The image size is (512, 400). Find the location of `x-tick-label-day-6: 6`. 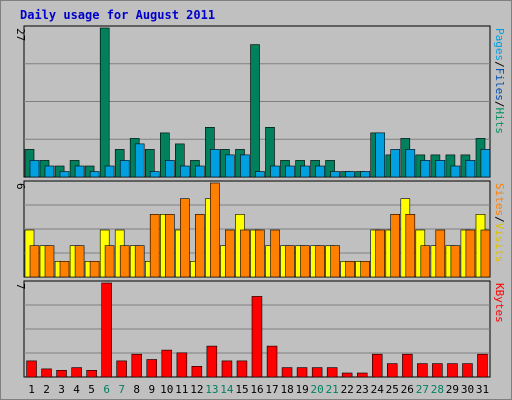

x-tick-label-day-6: 6 is located at coordinates (106, 389).